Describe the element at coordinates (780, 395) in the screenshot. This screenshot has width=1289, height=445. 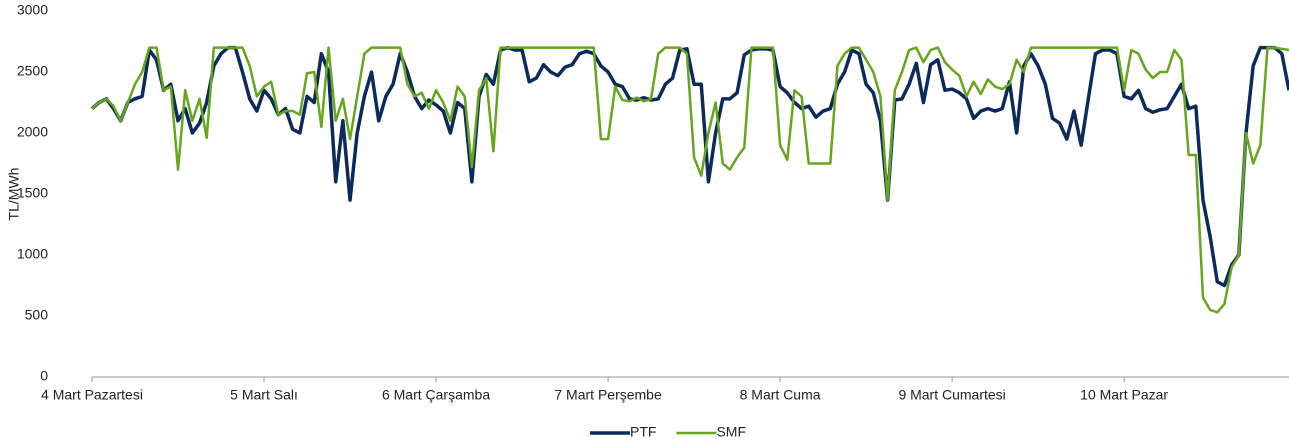
I see `x-tick-label: 8 Mart Cuma` at that location.